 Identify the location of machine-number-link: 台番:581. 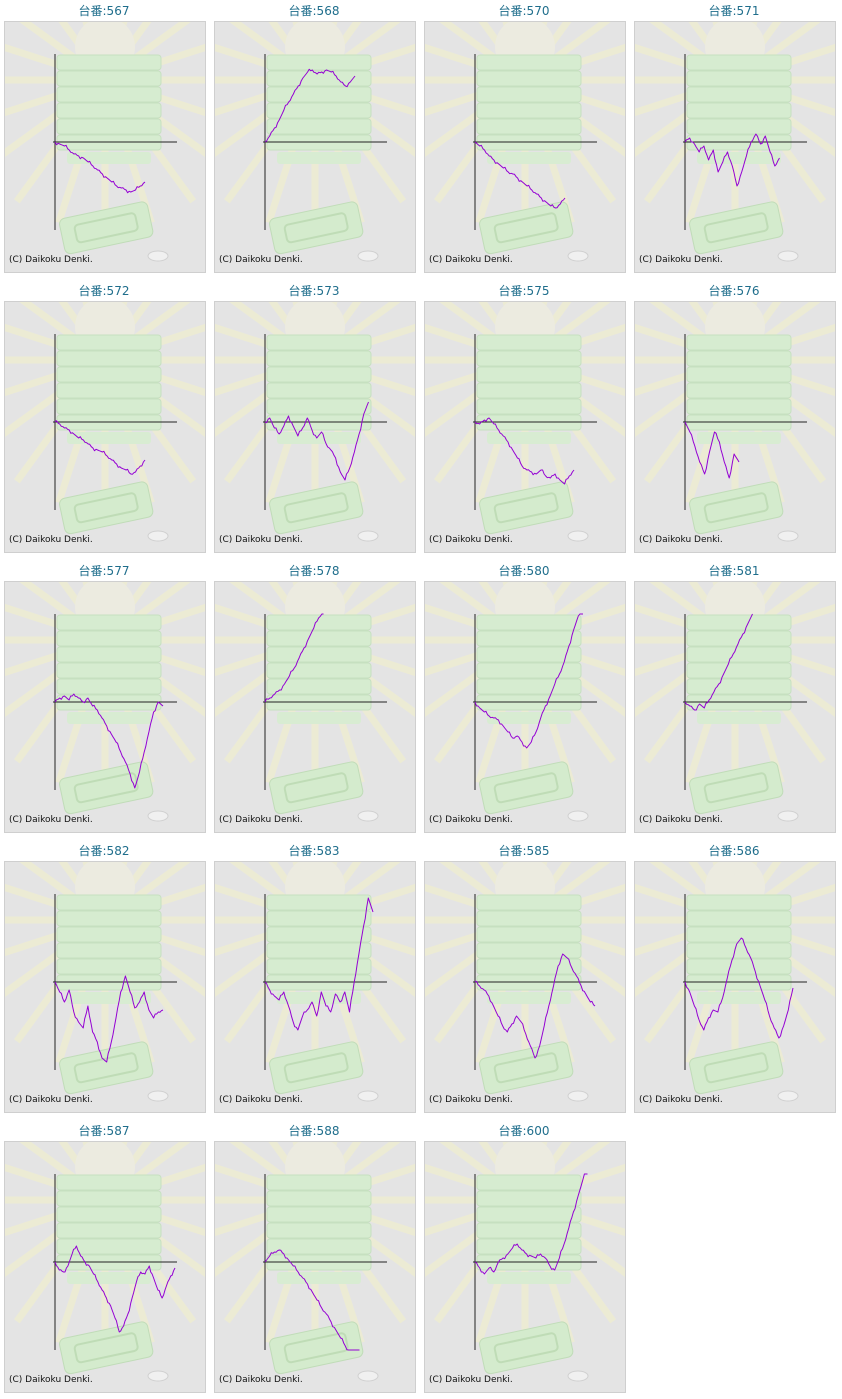
(734, 571).